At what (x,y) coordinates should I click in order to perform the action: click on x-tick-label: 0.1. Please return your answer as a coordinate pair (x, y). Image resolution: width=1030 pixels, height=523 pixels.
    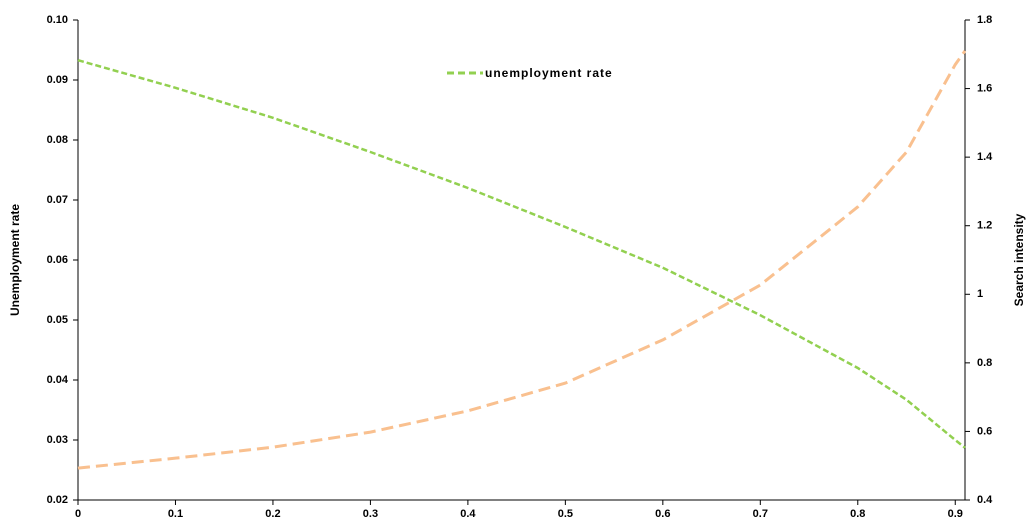
    Looking at the image, I should click on (175, 514).